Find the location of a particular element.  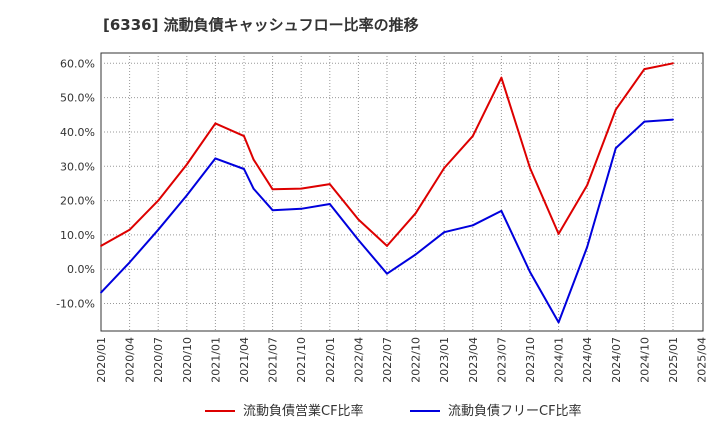

x-tick-label: 2020/01 is located at coordinates (101, 360).